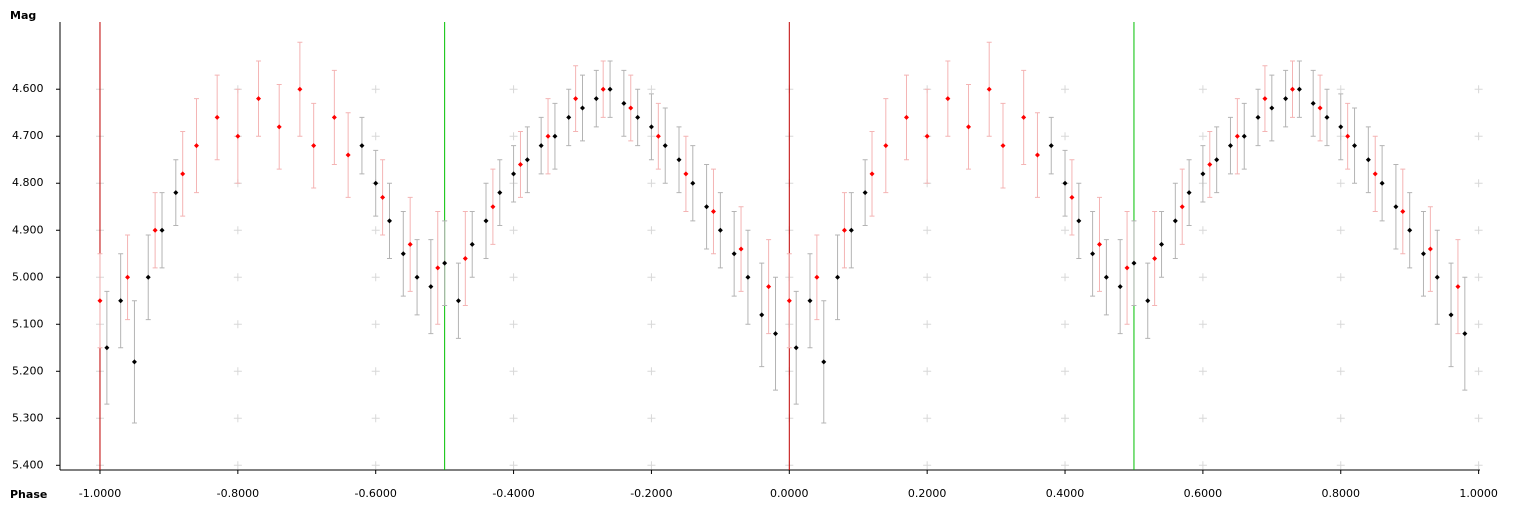  What do you see at coordinates (28, 417) in the screenshot?
I see `y-tick-label: 5.300` at bounding box center [28, 417].